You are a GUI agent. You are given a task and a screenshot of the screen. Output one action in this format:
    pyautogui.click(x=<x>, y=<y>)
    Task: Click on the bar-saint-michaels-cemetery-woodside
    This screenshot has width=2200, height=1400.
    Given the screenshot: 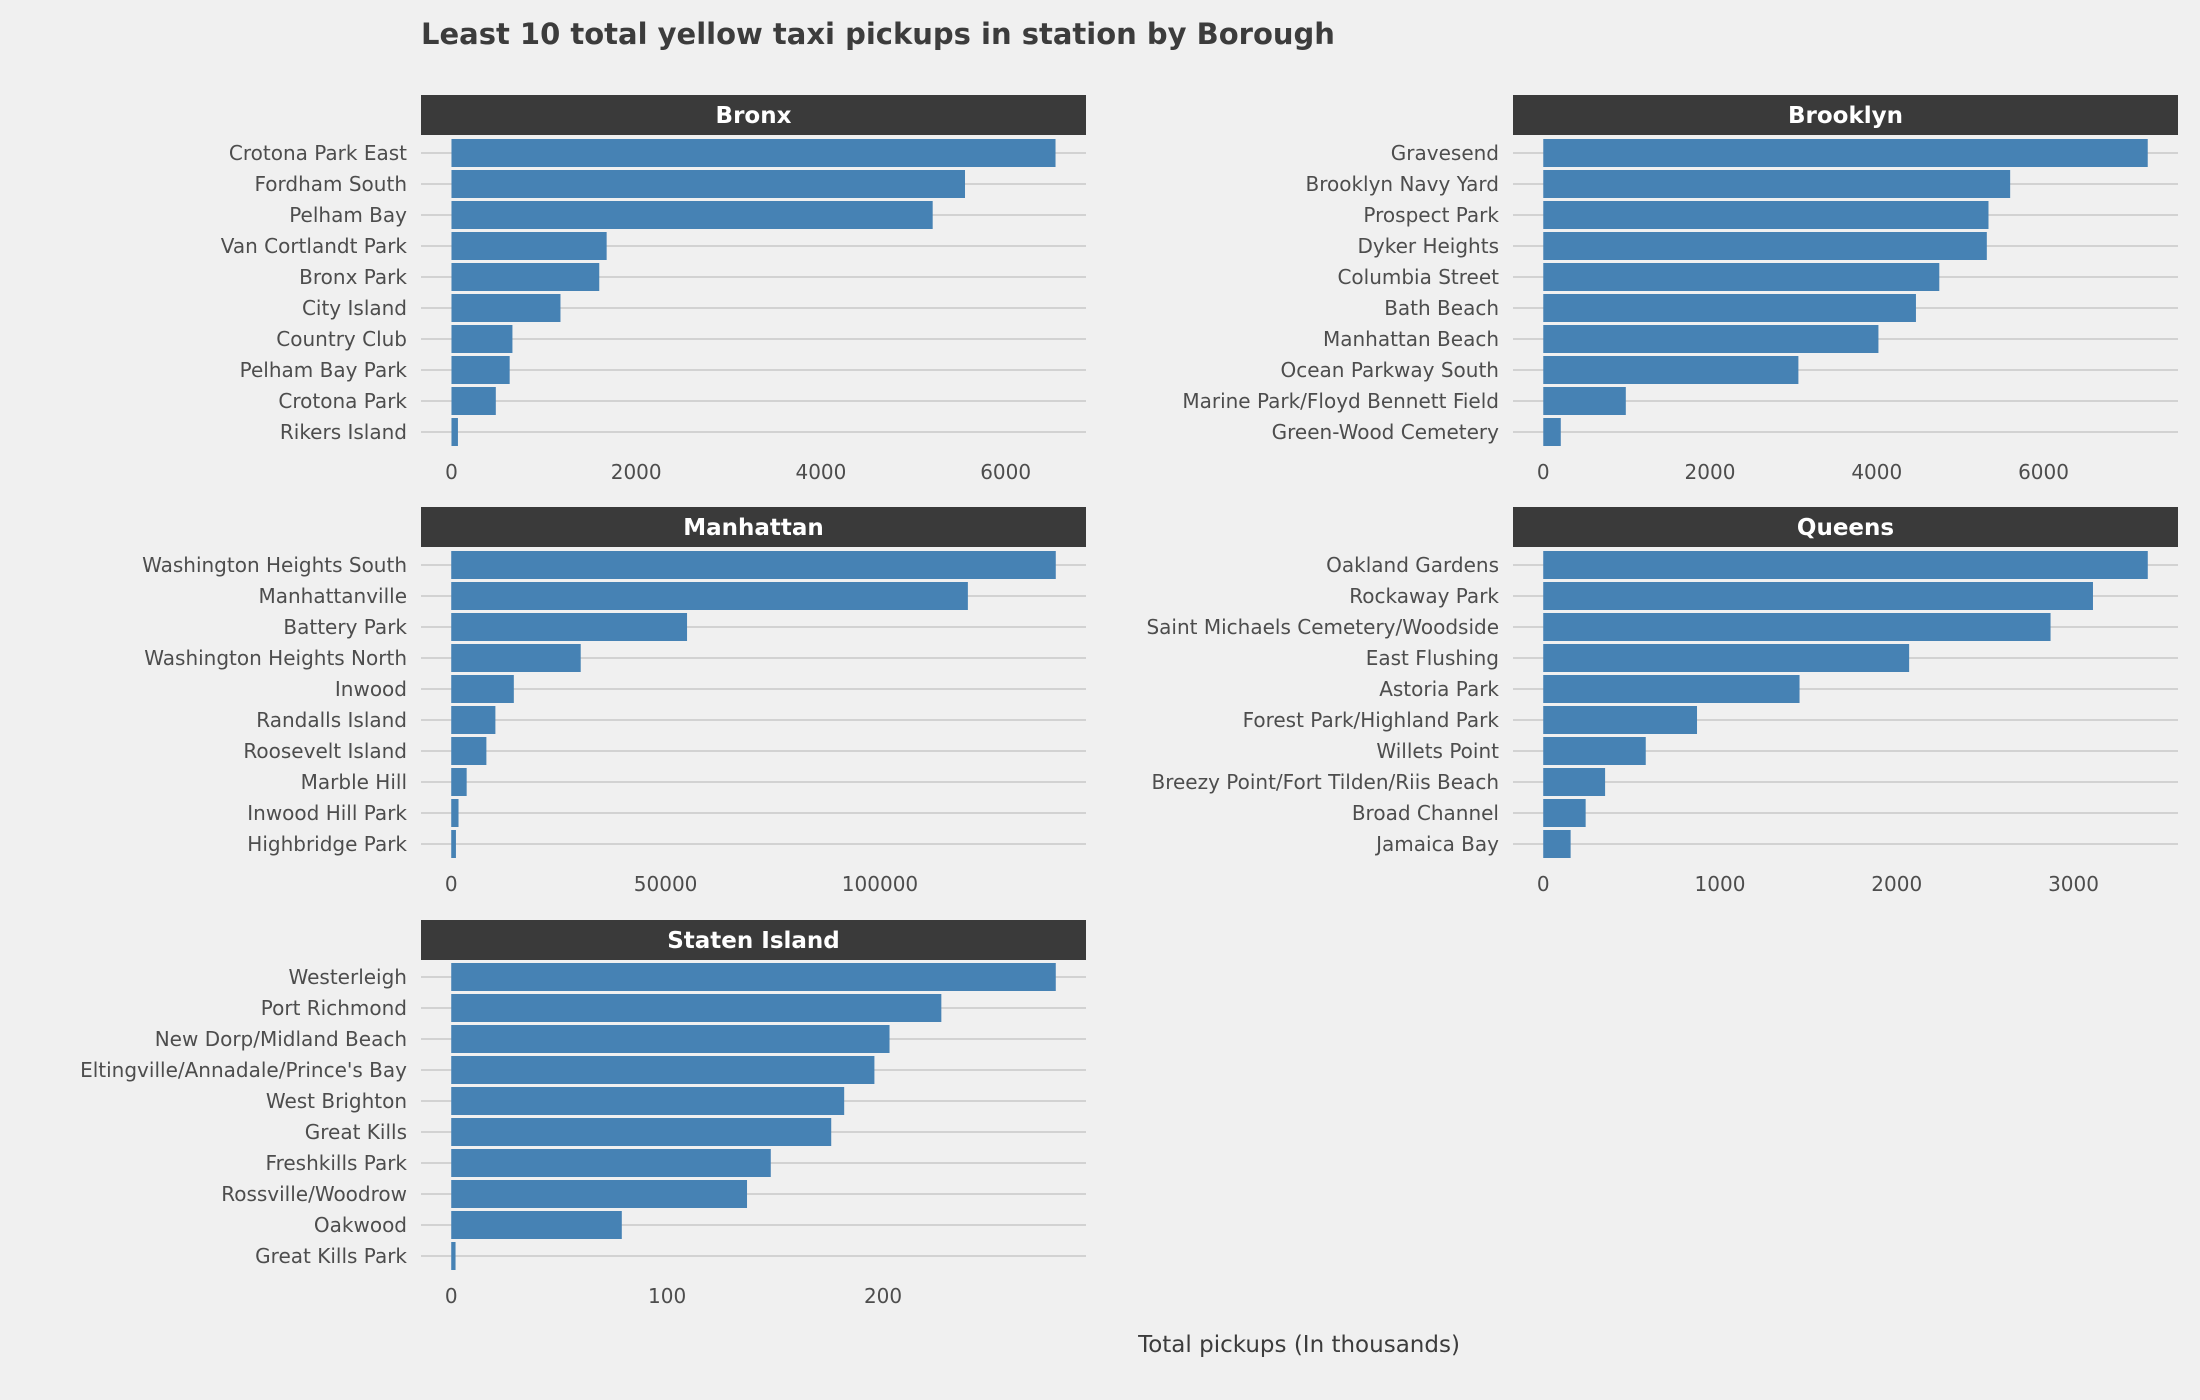 What is the action you would take?
    pyautogui.click(x=1797, y=627)
    